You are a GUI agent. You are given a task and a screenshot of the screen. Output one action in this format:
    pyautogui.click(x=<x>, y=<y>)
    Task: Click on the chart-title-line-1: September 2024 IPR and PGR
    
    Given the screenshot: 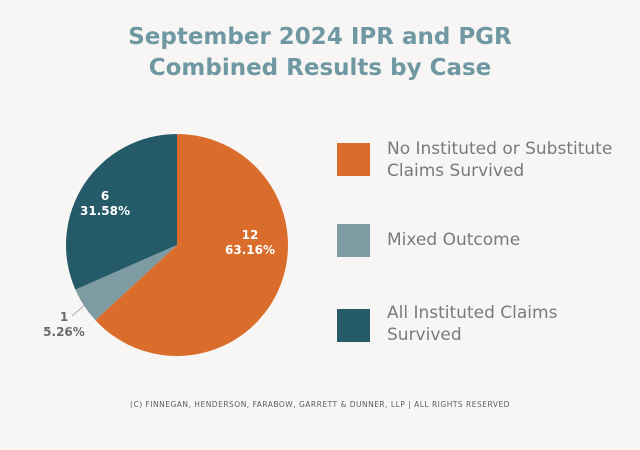 What is the action you would take?
    pyautogui.click(x=320, y=37)
    